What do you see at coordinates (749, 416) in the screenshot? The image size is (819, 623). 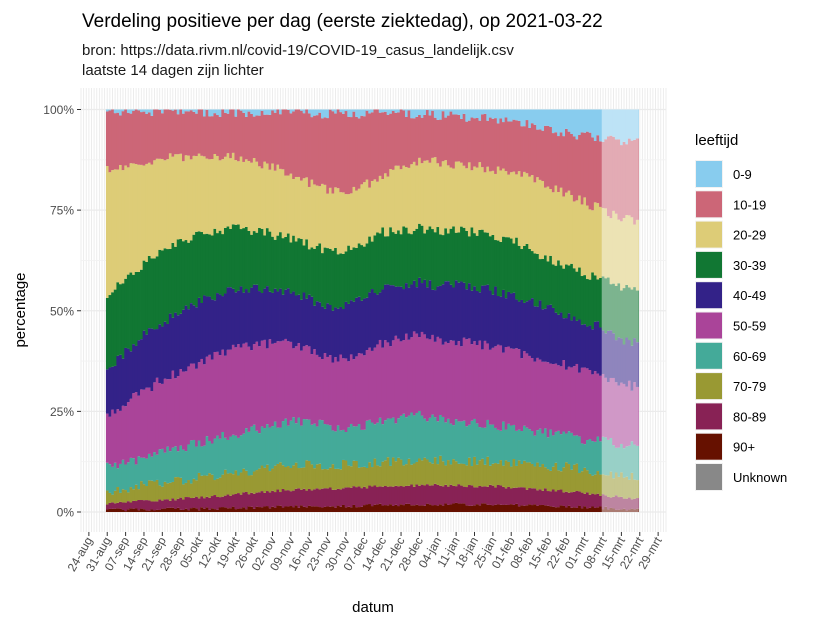 I see `legend-label-80-89: 80-89` at bounding box center [749, 416].